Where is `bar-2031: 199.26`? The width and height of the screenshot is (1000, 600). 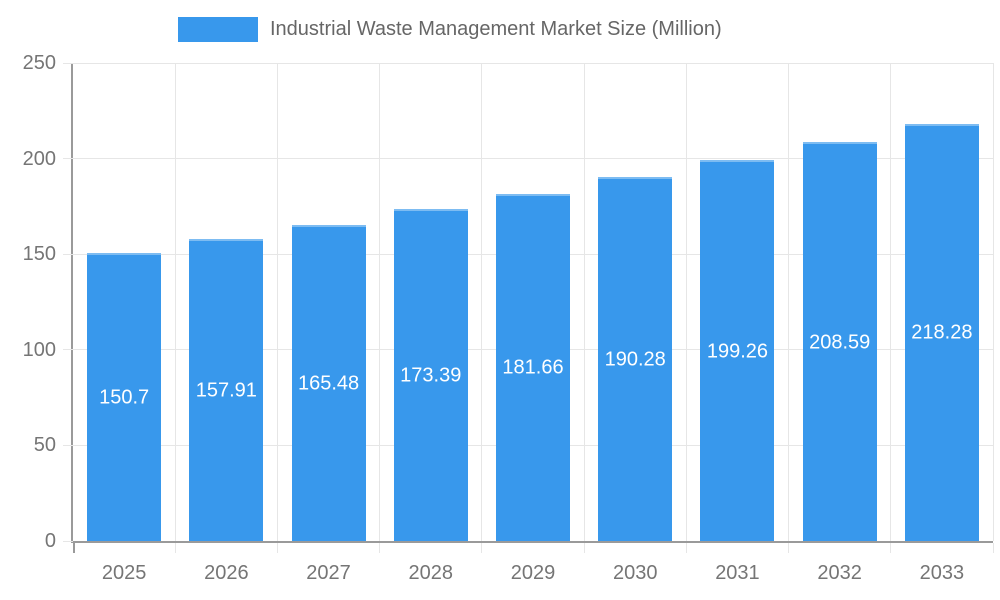 bar-2031: 199.26 is located at coordinates (737, 350).